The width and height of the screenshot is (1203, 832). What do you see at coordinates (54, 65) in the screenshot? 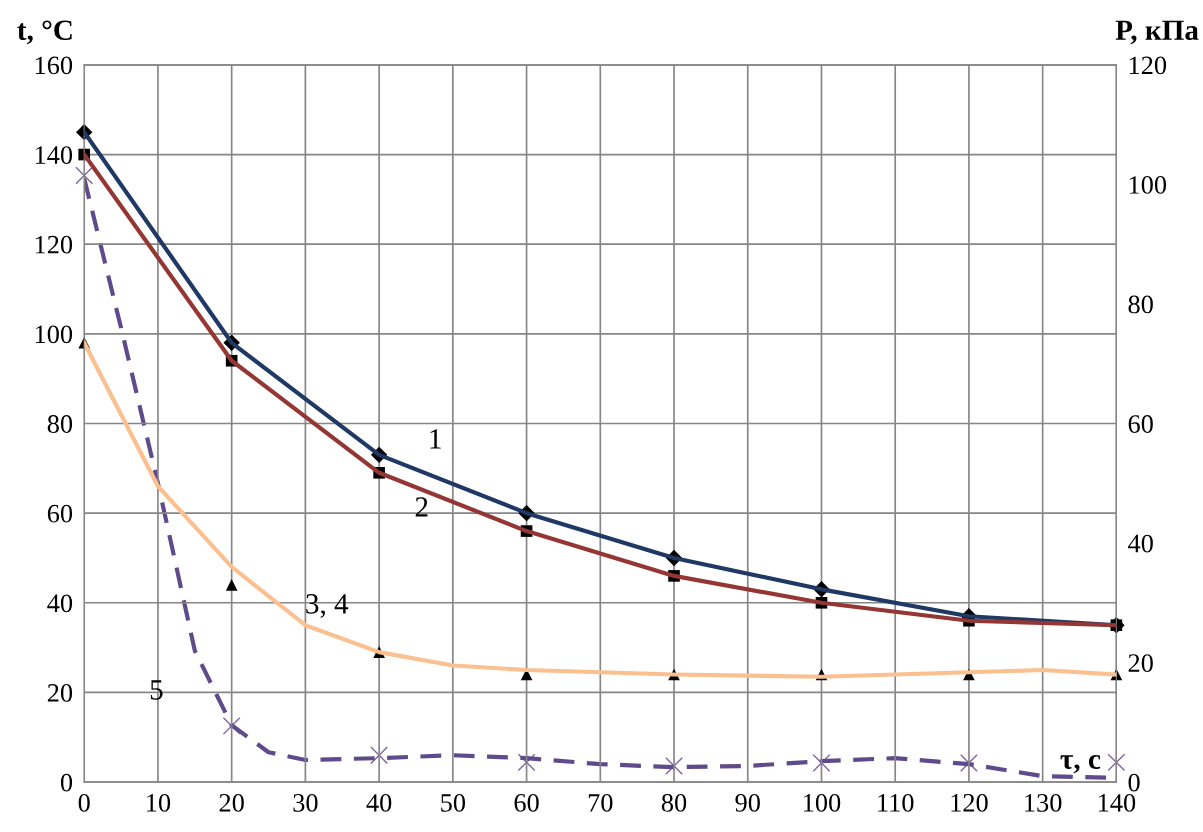
I see `y-tick-label: 160` at bounding box center [54, 65].